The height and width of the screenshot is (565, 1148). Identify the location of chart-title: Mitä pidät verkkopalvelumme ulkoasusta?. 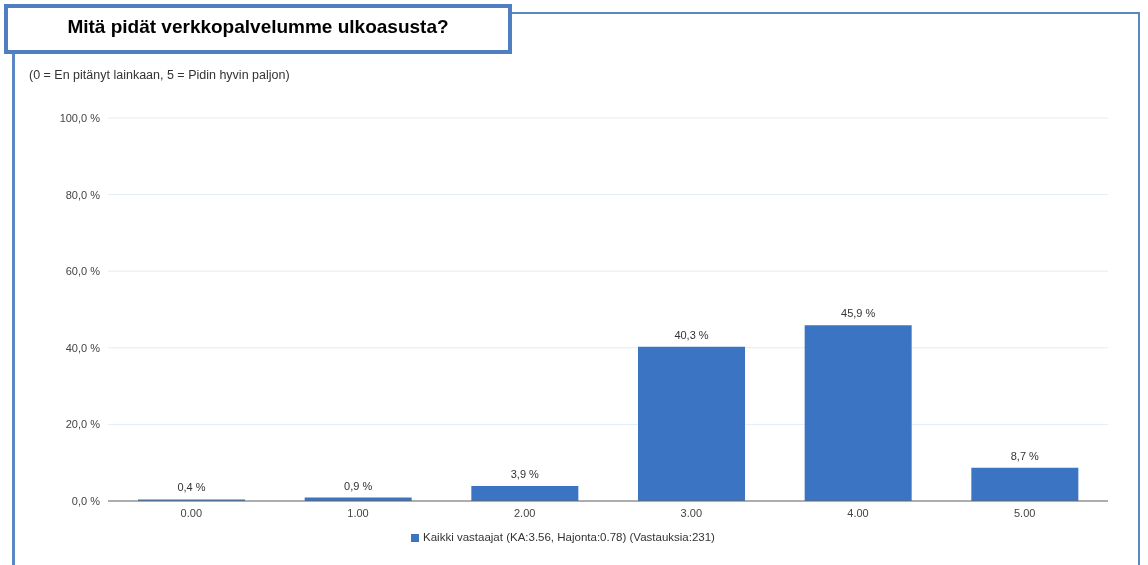
(258, 27).